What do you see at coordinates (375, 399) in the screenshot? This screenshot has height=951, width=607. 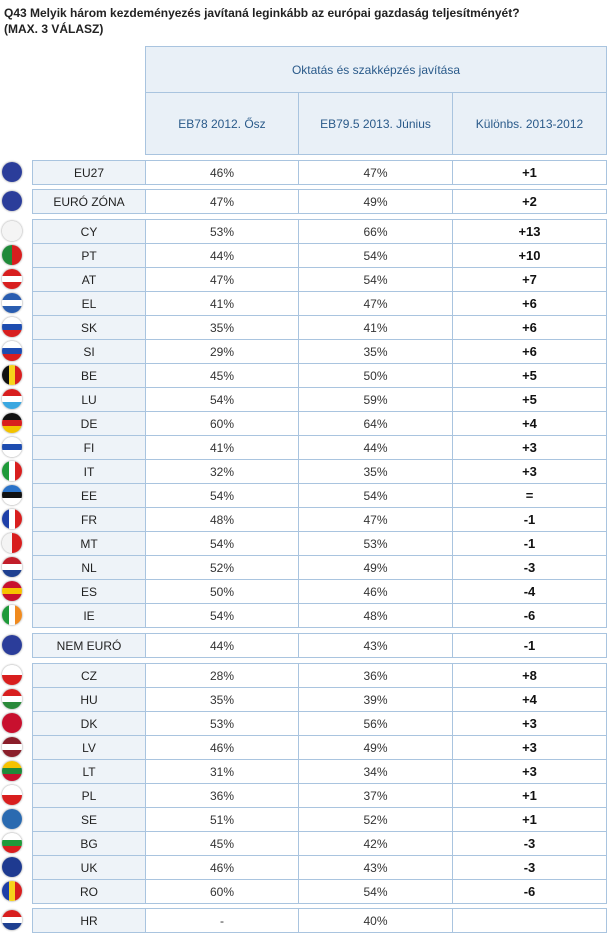 I see `cell: 59%` at bounding box center [375, 399].